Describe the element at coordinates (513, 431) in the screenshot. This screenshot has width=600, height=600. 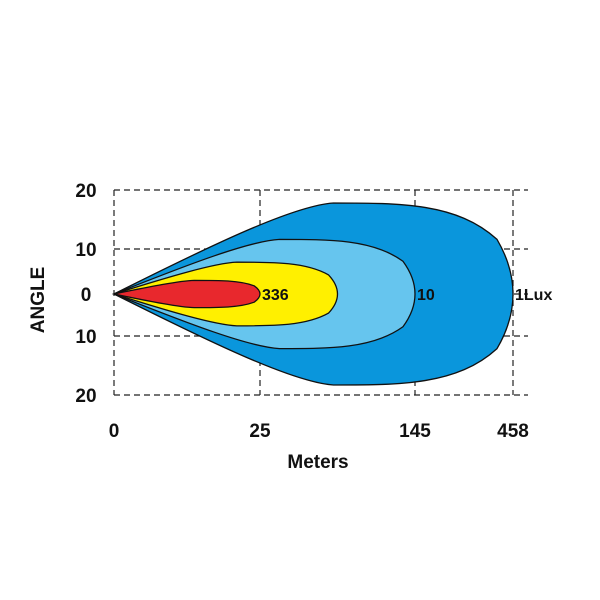
I see `x-tick-3: 458` at that location.